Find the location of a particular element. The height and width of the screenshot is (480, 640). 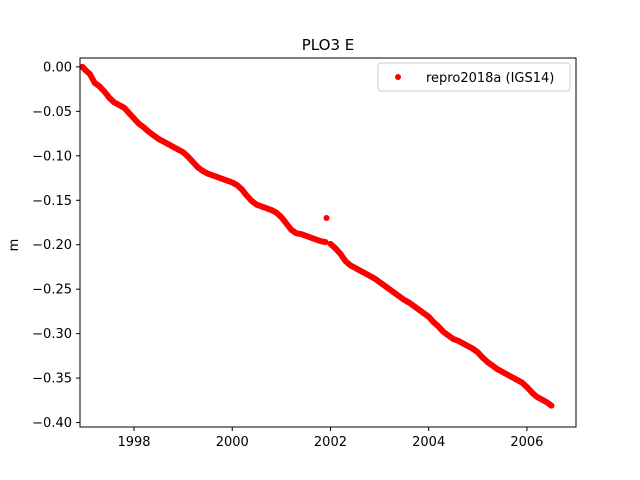

x-tick-label: 1998 is located at coordinates (133, 442).